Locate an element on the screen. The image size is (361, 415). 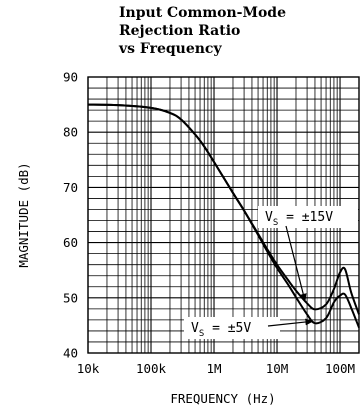
annotation-label: VS = ±5V is located at coordinates (221, 330).